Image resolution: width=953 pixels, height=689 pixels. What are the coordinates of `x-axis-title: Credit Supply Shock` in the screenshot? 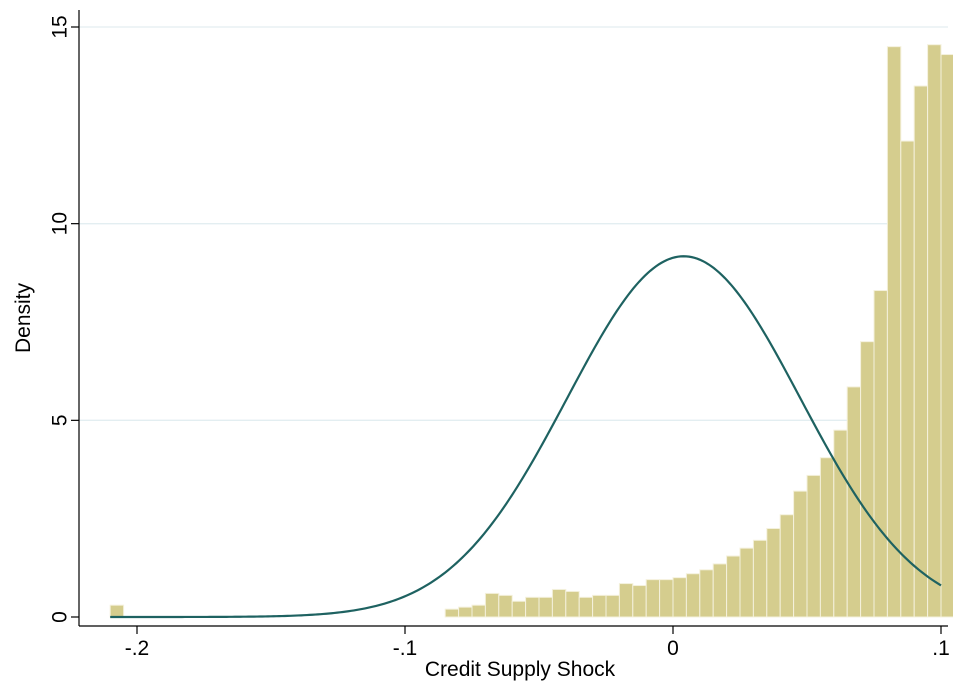 It's located at (520, 669).